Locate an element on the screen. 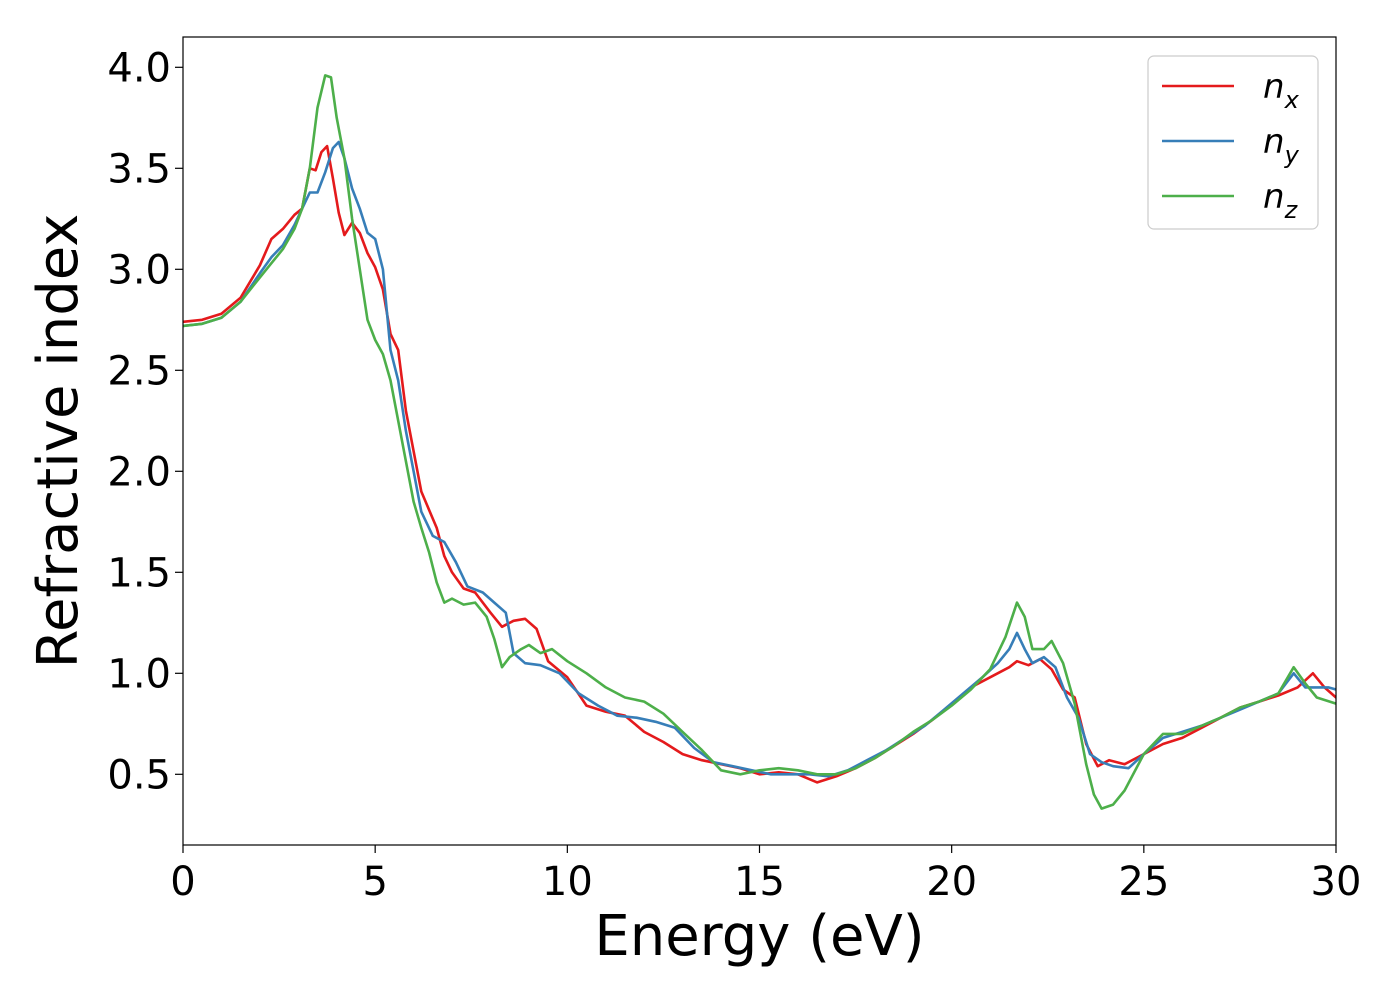 The width and height of the screenshot is (1400, 1000). y-tick-label: 1.0 is located at coordinates (139, 674).